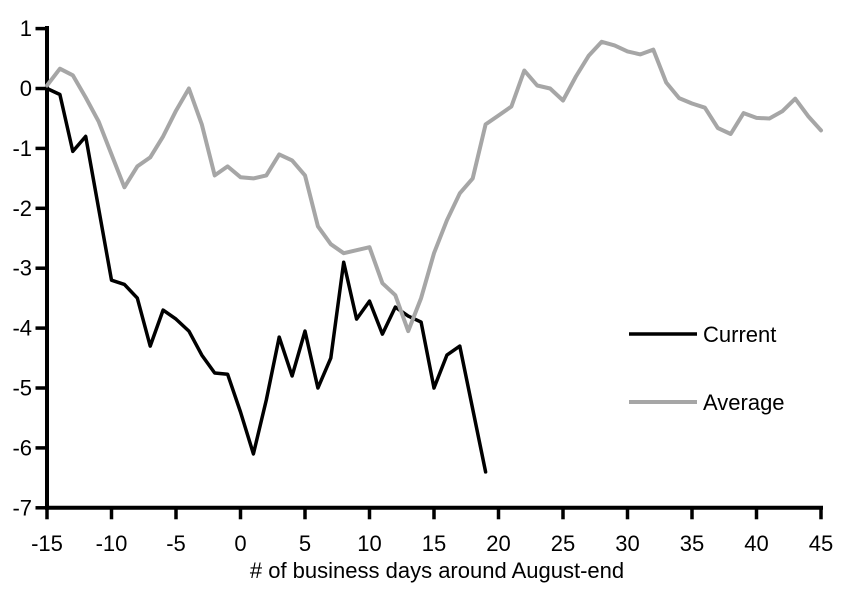  What do you see at coordinates (22, 388) in the screenshot?
I see `y-tick-label: -5` at bounding box center [22, 388].